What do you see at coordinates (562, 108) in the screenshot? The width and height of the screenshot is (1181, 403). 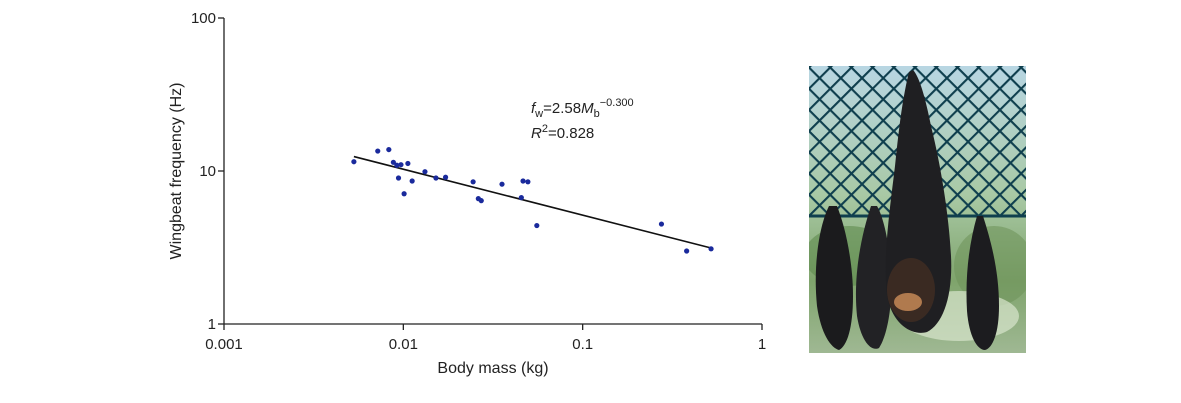 I see `eq-coeff: =2.58` at bounding box center [562, 108].